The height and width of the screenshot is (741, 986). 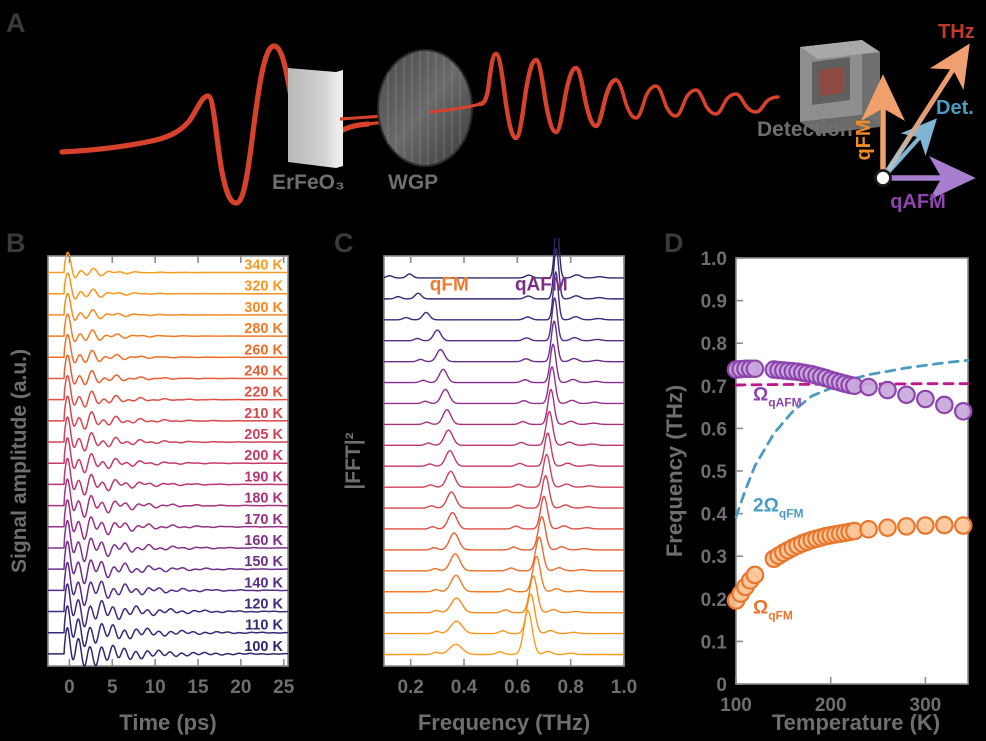 What do you see at coordinates (714, 302) in the screenshot?
I see `panel-d-ytick-label: 0.9` at bounding box center [714, 302].